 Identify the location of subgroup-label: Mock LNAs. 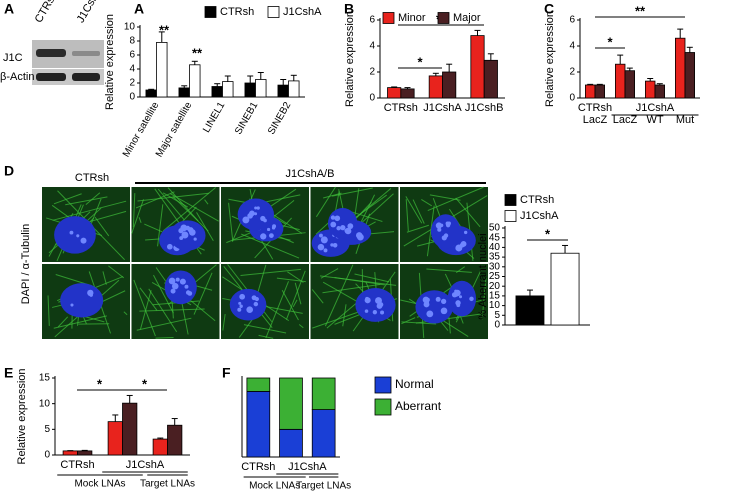
(274, 486).